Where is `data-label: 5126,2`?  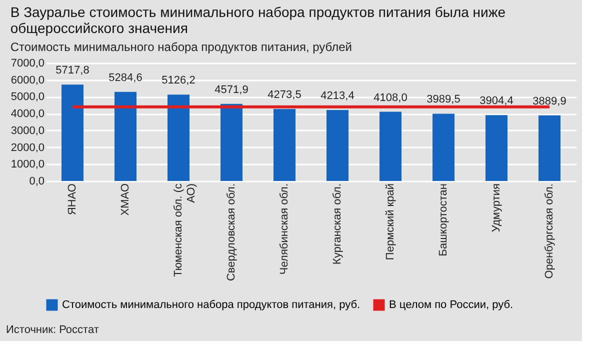
data-label: 5126,2 is located at coordinates (179, 80).